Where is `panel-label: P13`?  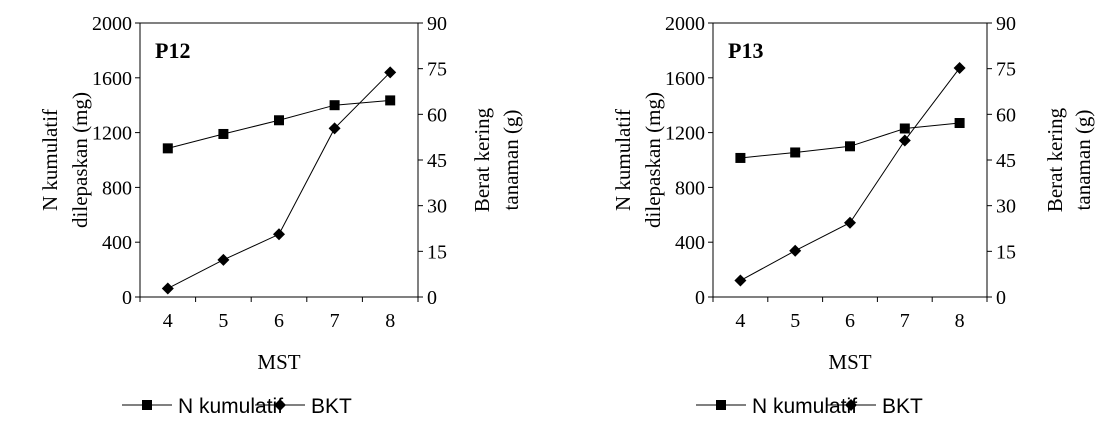
panel-label: P13 is located at coordinates (745, 50).